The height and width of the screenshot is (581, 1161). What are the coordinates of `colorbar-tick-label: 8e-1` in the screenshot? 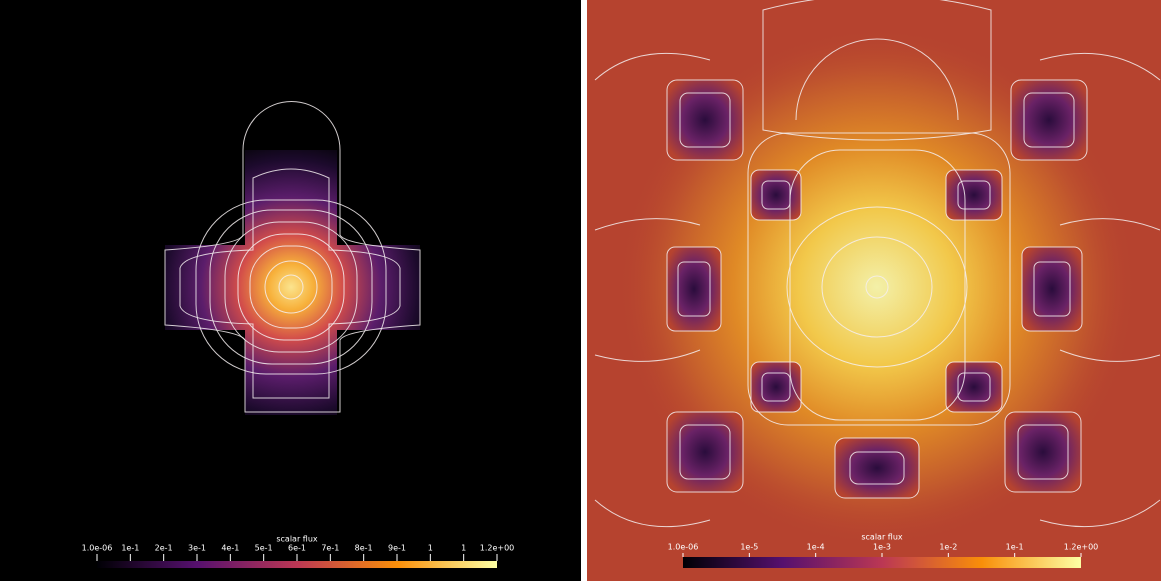 It's located at (364, 548).